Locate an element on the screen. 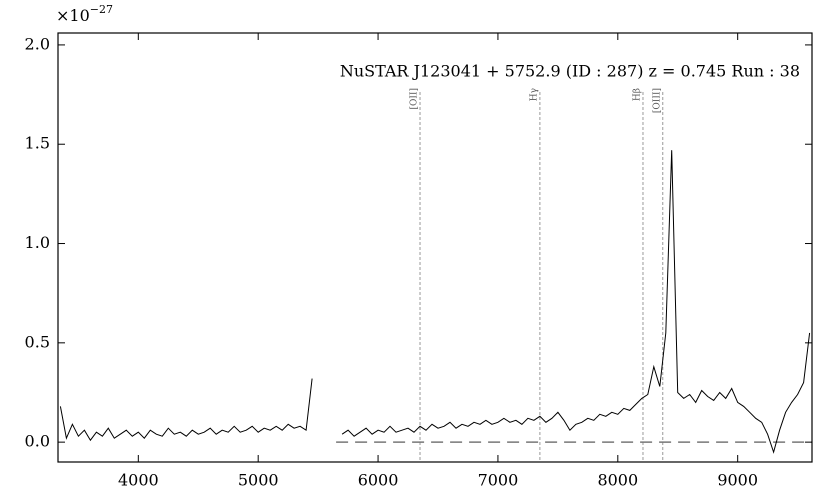 This screenshot has width=830, height=498. x-tick-label: 7000 is located at coordinates (498, 480).